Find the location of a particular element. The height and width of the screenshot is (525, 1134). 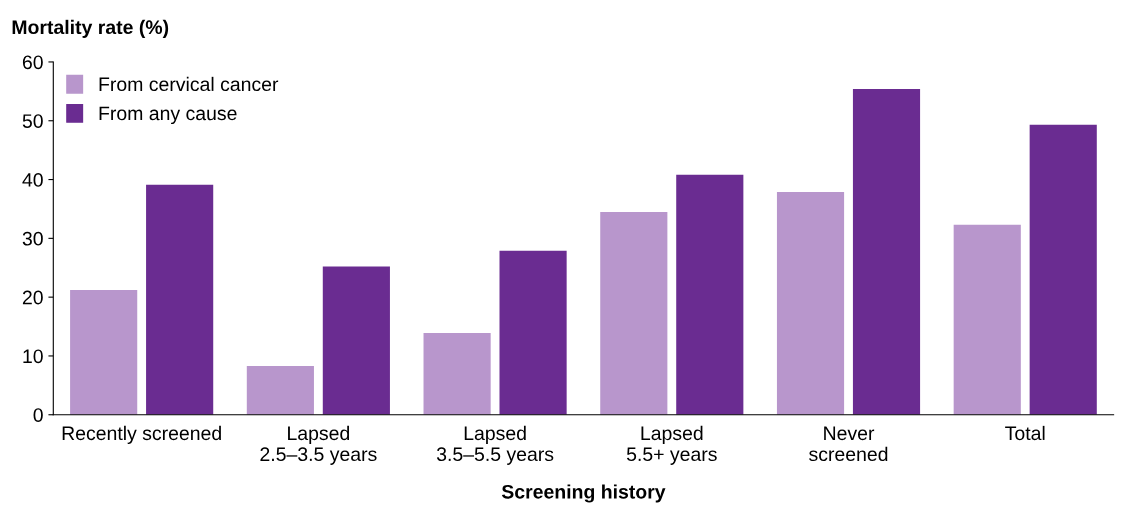

y-tick-label: 10 is located at coordinates (33, 356).